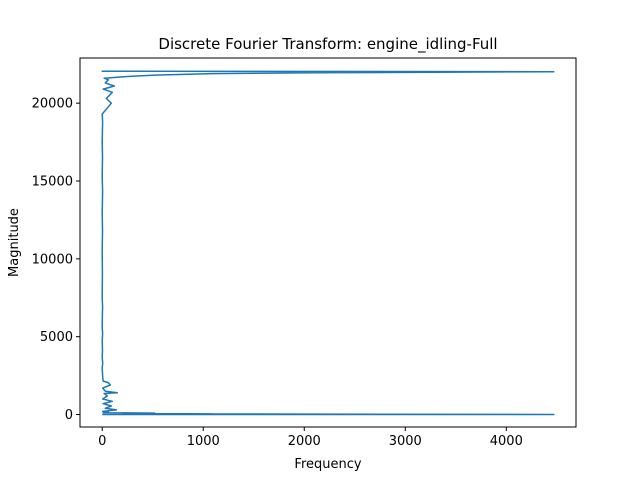  What do you see at coordinates (56, 337) in the screenshot?
I see `y-tick-label: 5000` at bounding box center [56, 337].